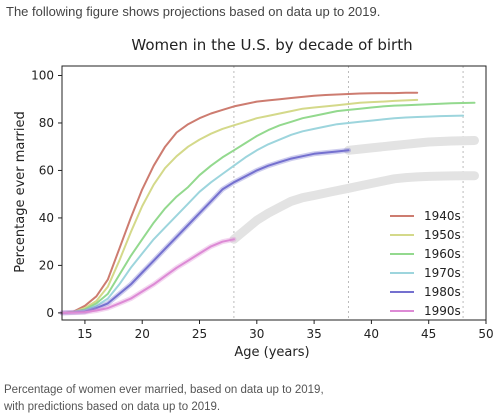  I want to click on series-line-1990s, so click(148, 276).